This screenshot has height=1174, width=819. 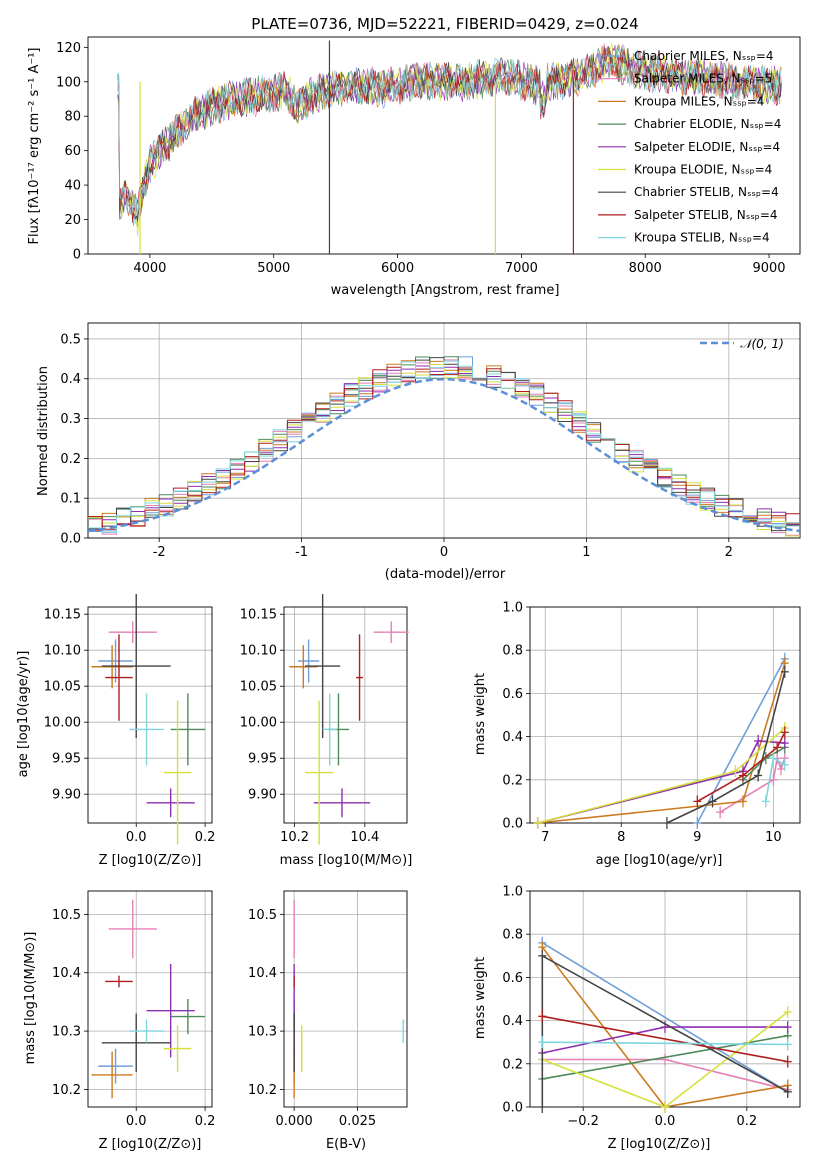 I want to click on age-vs-z-ytick-label: 10.15, so click(x=62, y=615).